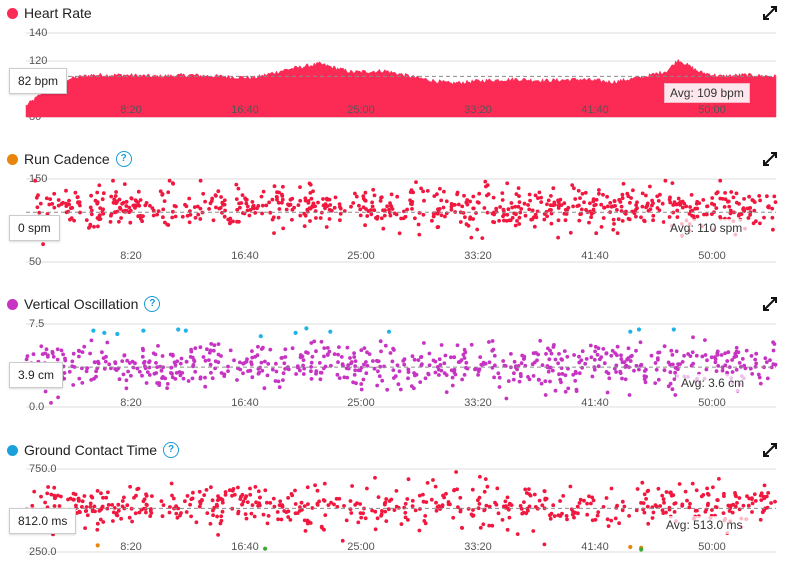 Image resolution: width=785 pixels, height=561 pixels. Describe the element at coordinates (12, 159) in the screenshot. I see `run-cadence-legend-dot` at that location.